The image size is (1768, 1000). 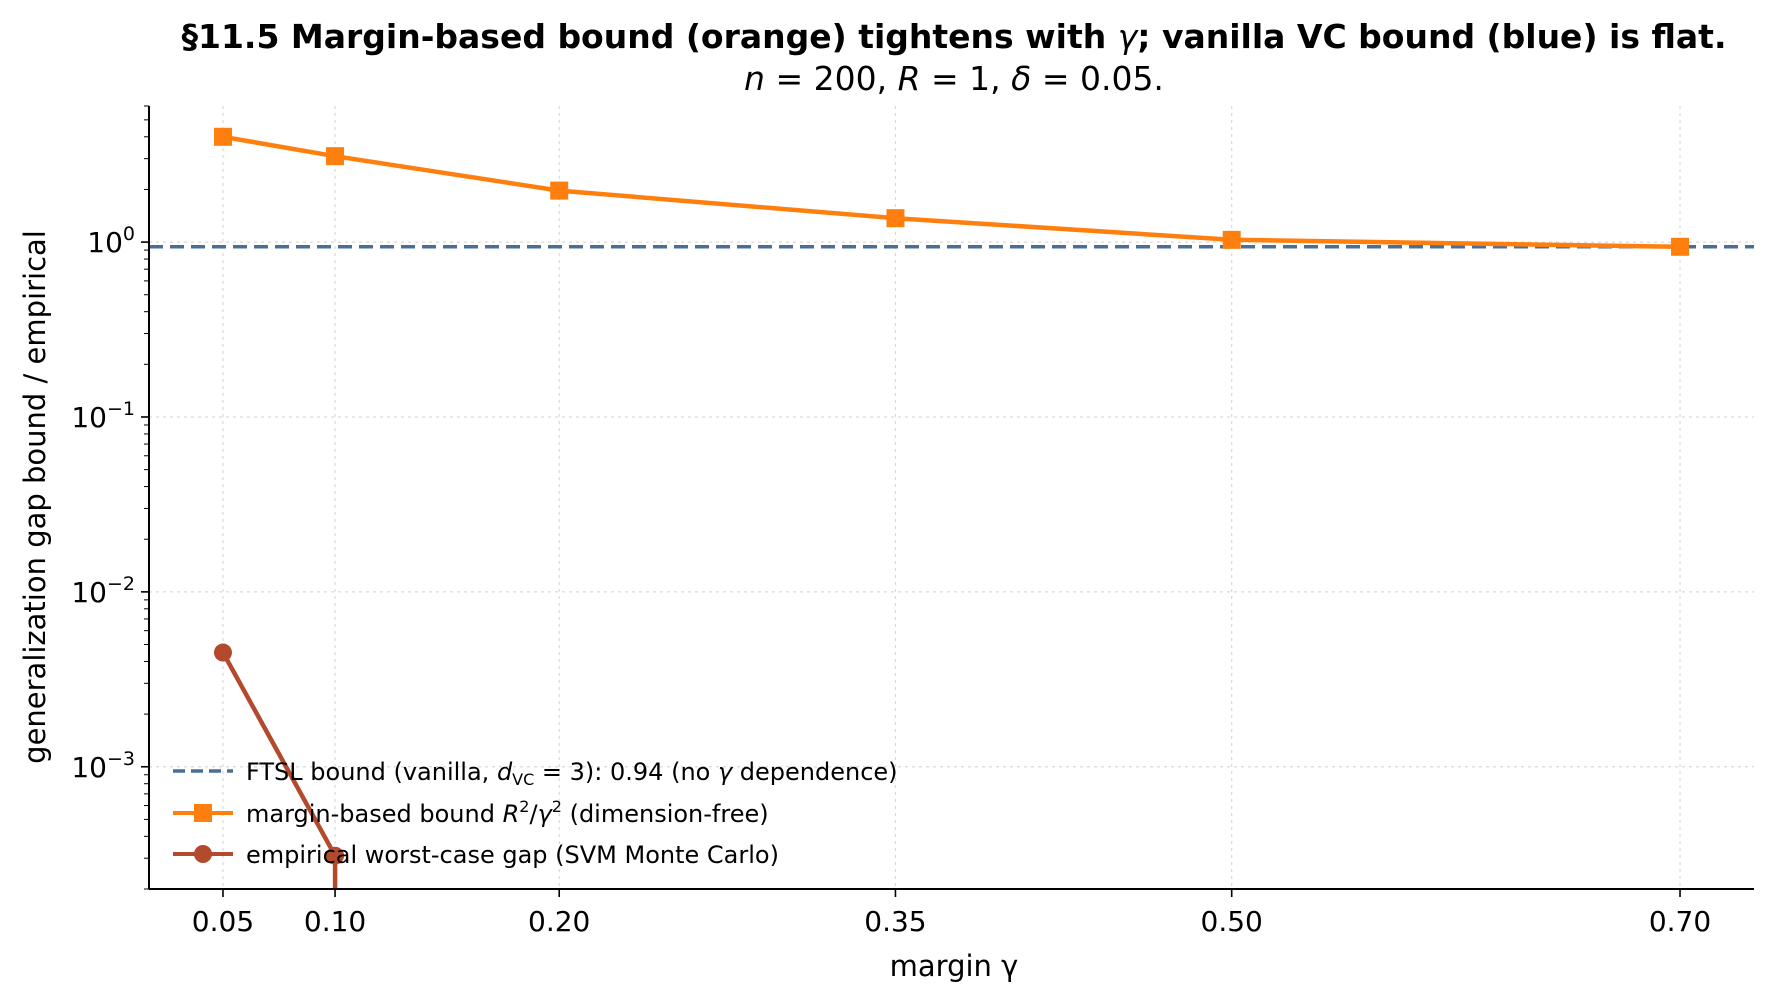 What do you see at coordinates (954, 966) in the screenshot?
I see `x-axis-label: margin γ` at bounding box center [954, 966].